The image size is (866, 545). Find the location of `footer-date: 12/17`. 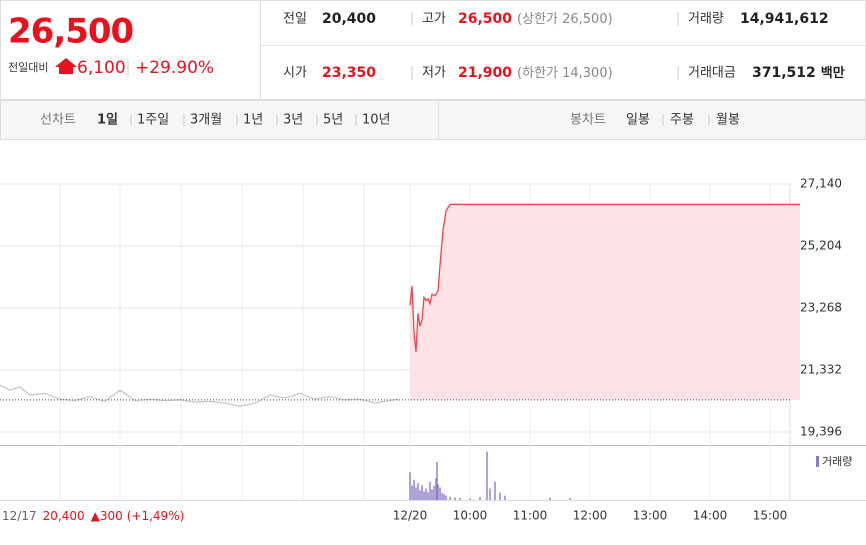

footer-date: 12/17 is located at coordinates (19, 516).